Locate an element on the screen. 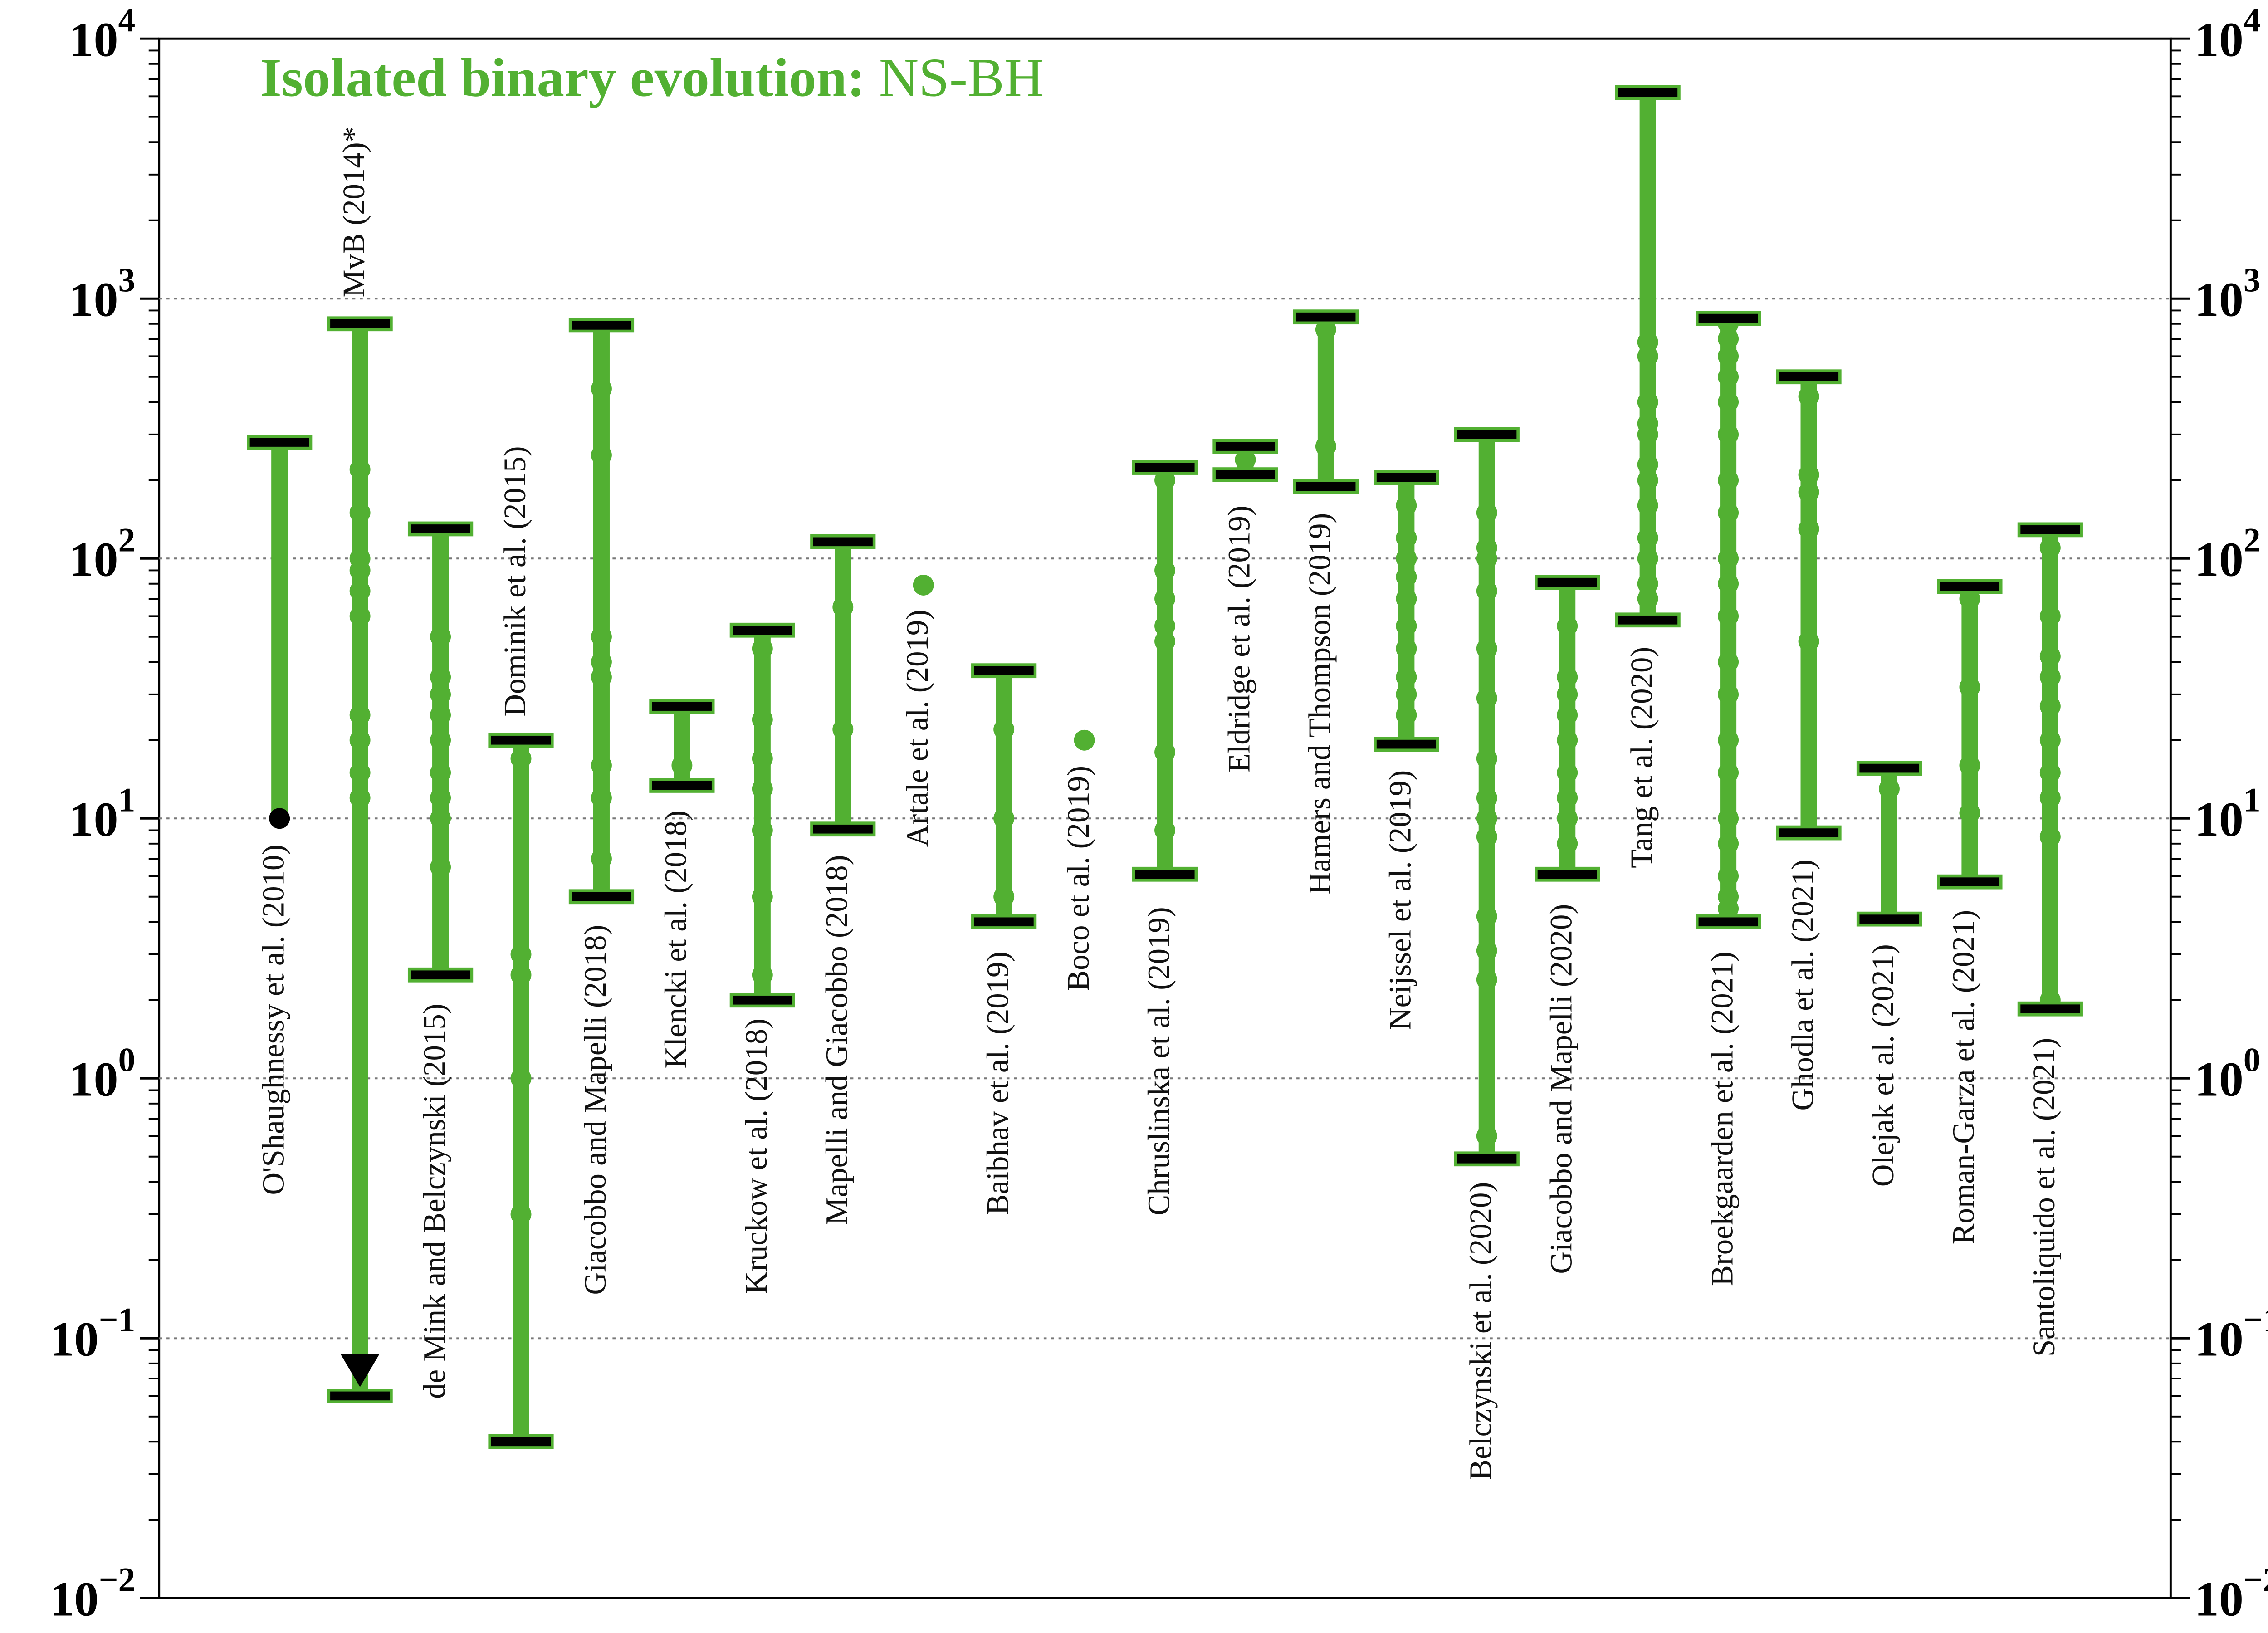 The height and width of the screenshot is (1633, 2268). upper-limit-arrow is located at coordinates (360, 1370).